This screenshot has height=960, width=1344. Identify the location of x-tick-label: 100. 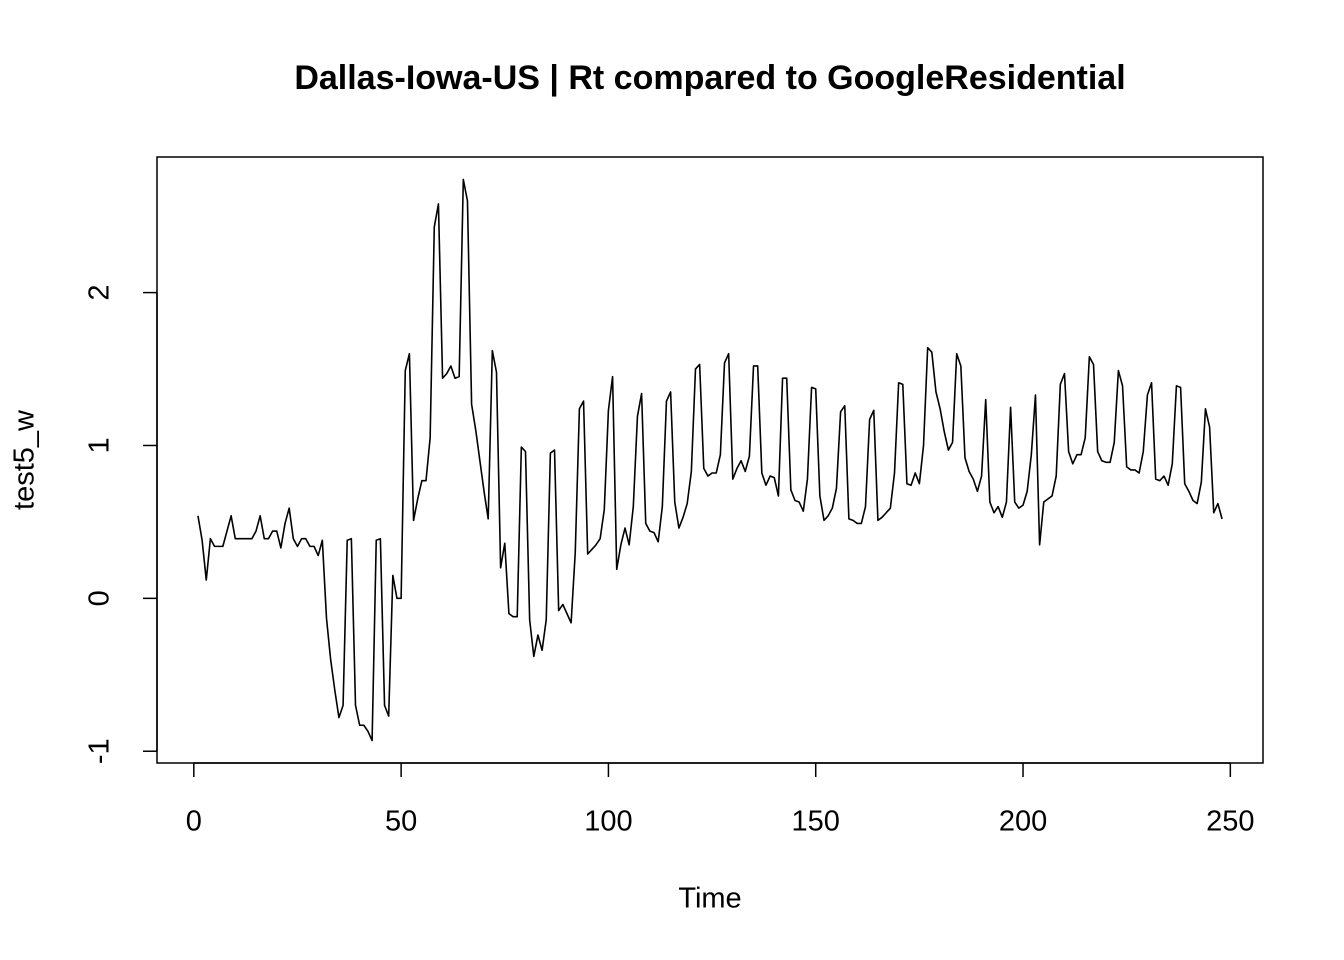
(608, 822).